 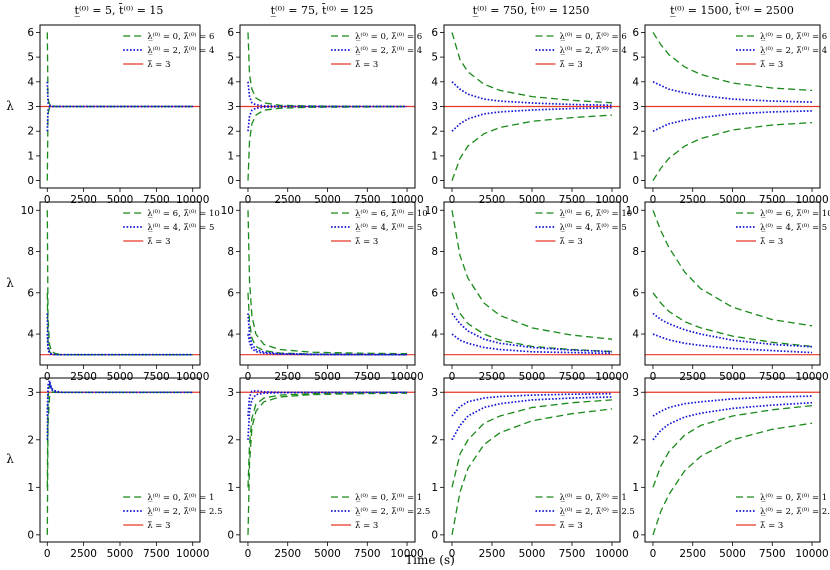 I want to click on legend-label: λ̲⁽⁰⁾ = 6, λ̄⁽⁰⁾ = 10, so click(x=391, y=214).